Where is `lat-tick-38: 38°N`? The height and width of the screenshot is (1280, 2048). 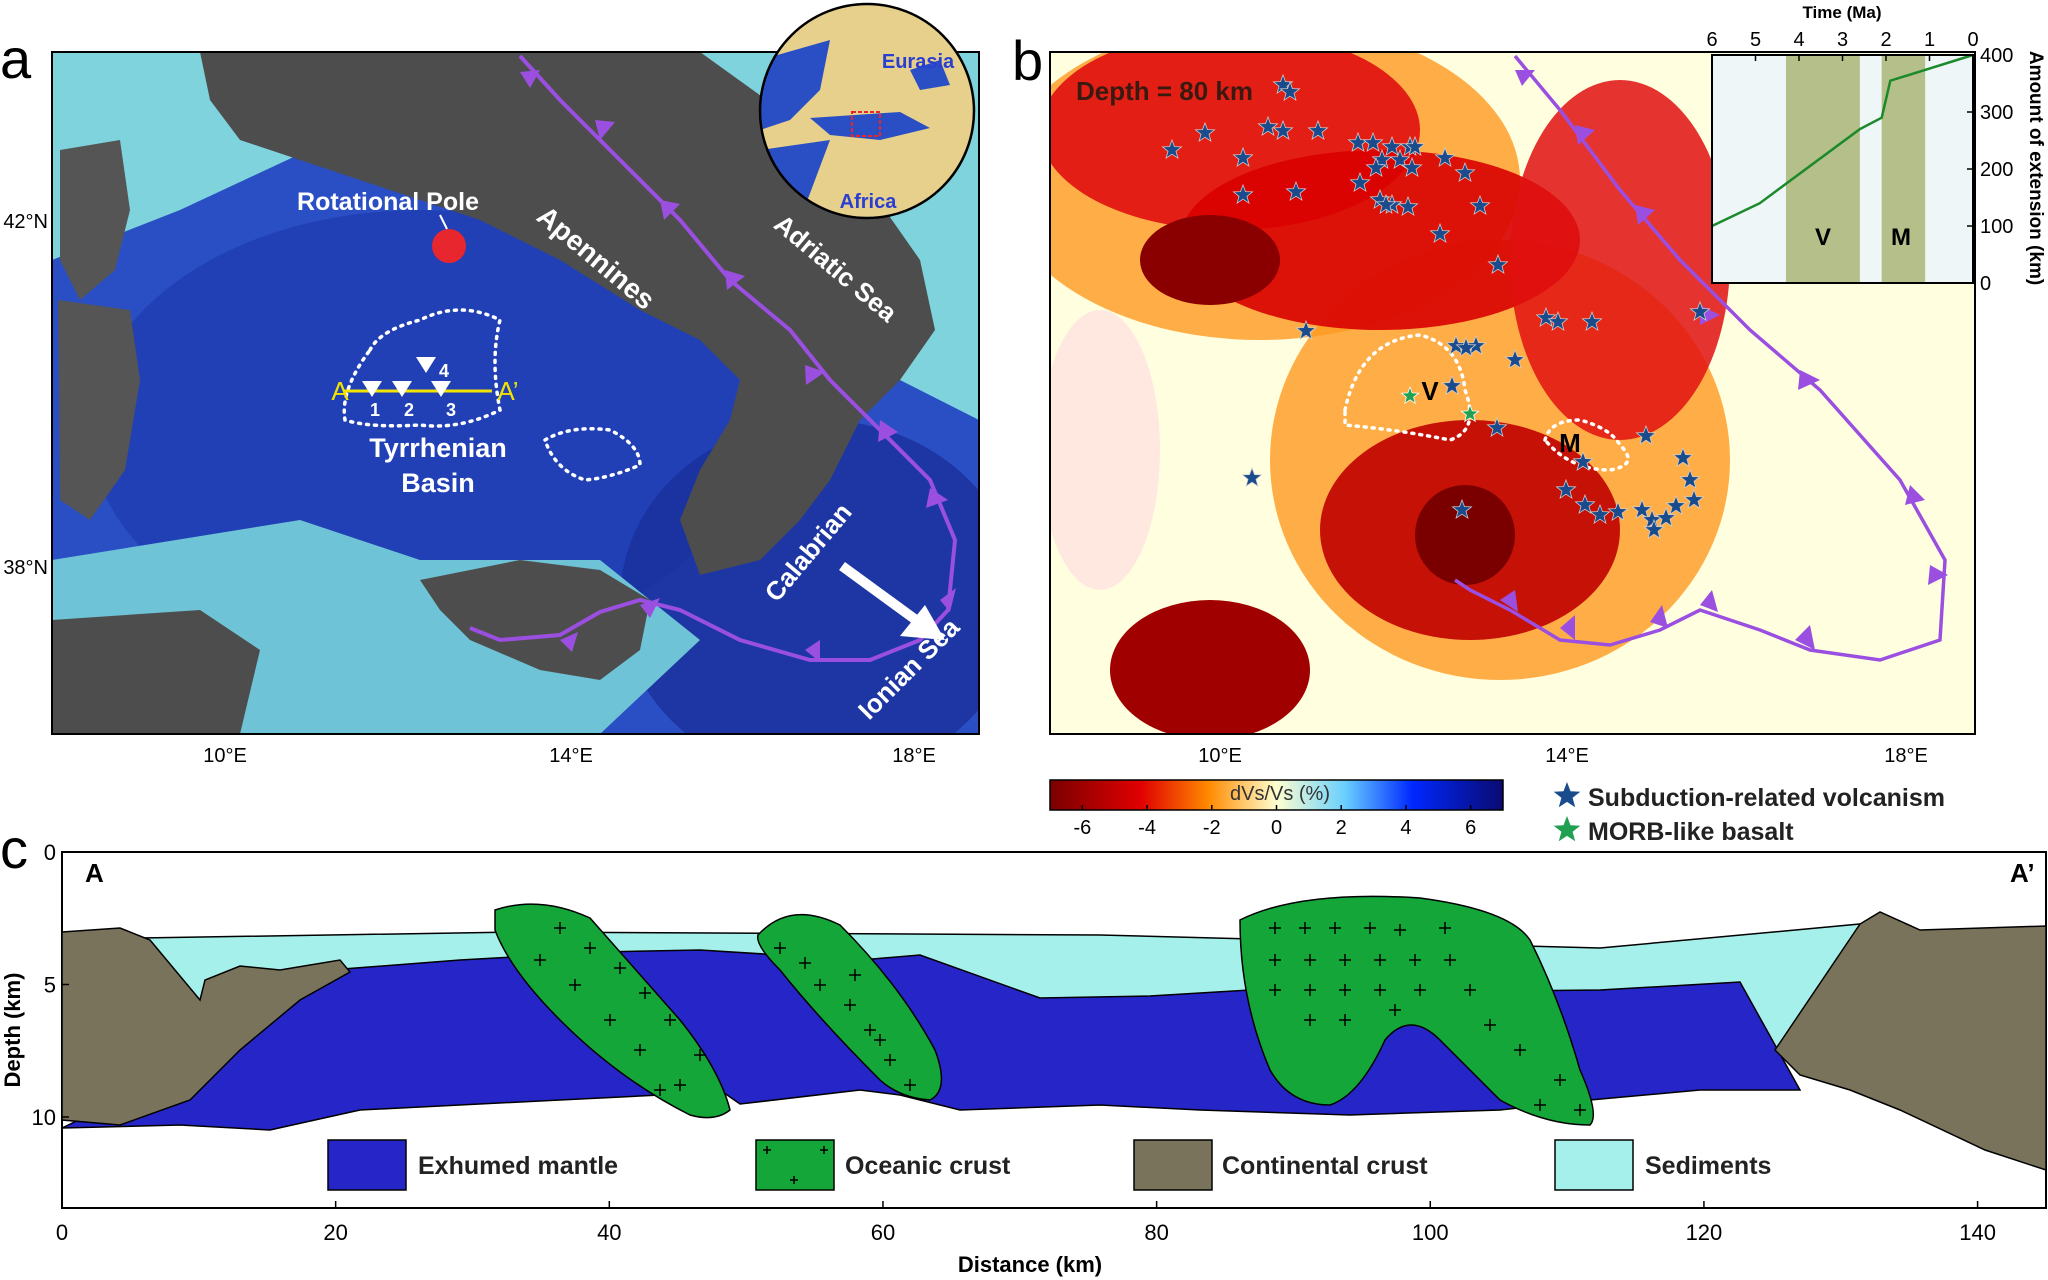
lat-tick-38: 38°N is located at coordinates (25, 568).